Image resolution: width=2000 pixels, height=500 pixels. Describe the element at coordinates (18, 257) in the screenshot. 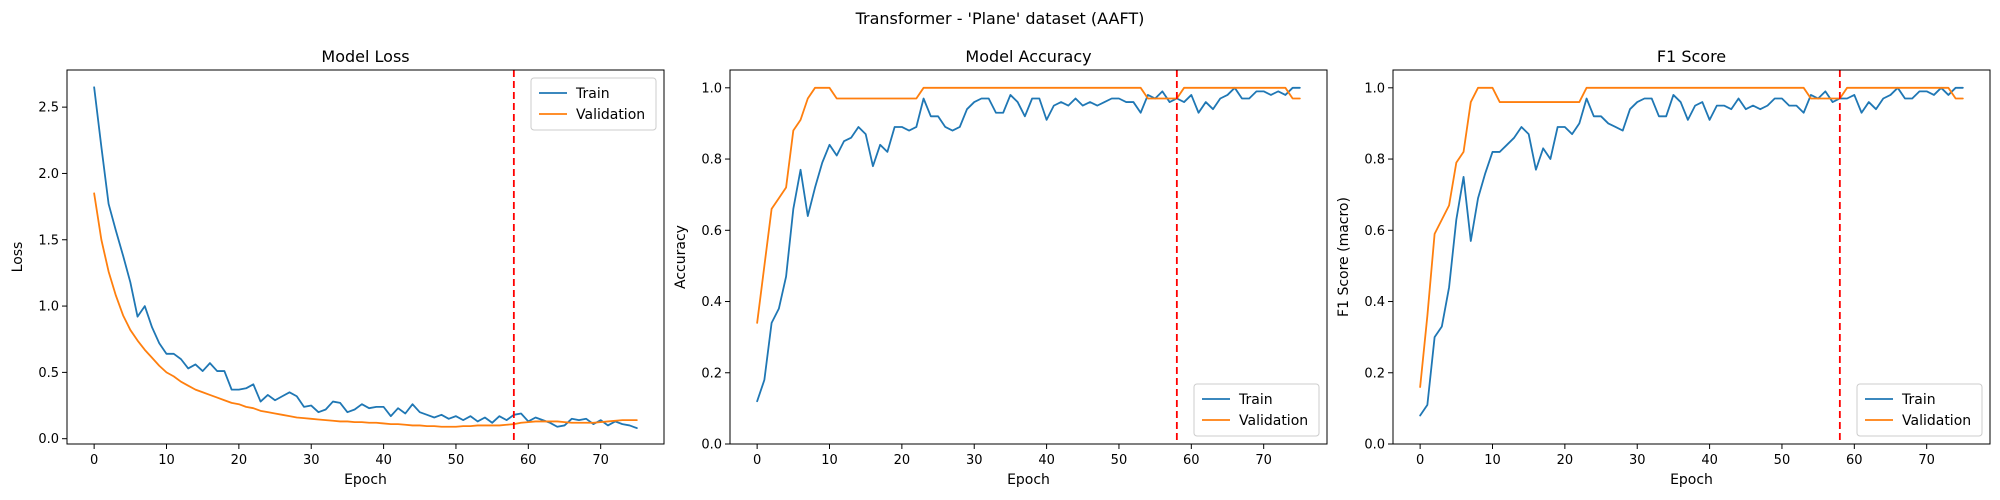

I see `y-axis-label: Loss` at that location.